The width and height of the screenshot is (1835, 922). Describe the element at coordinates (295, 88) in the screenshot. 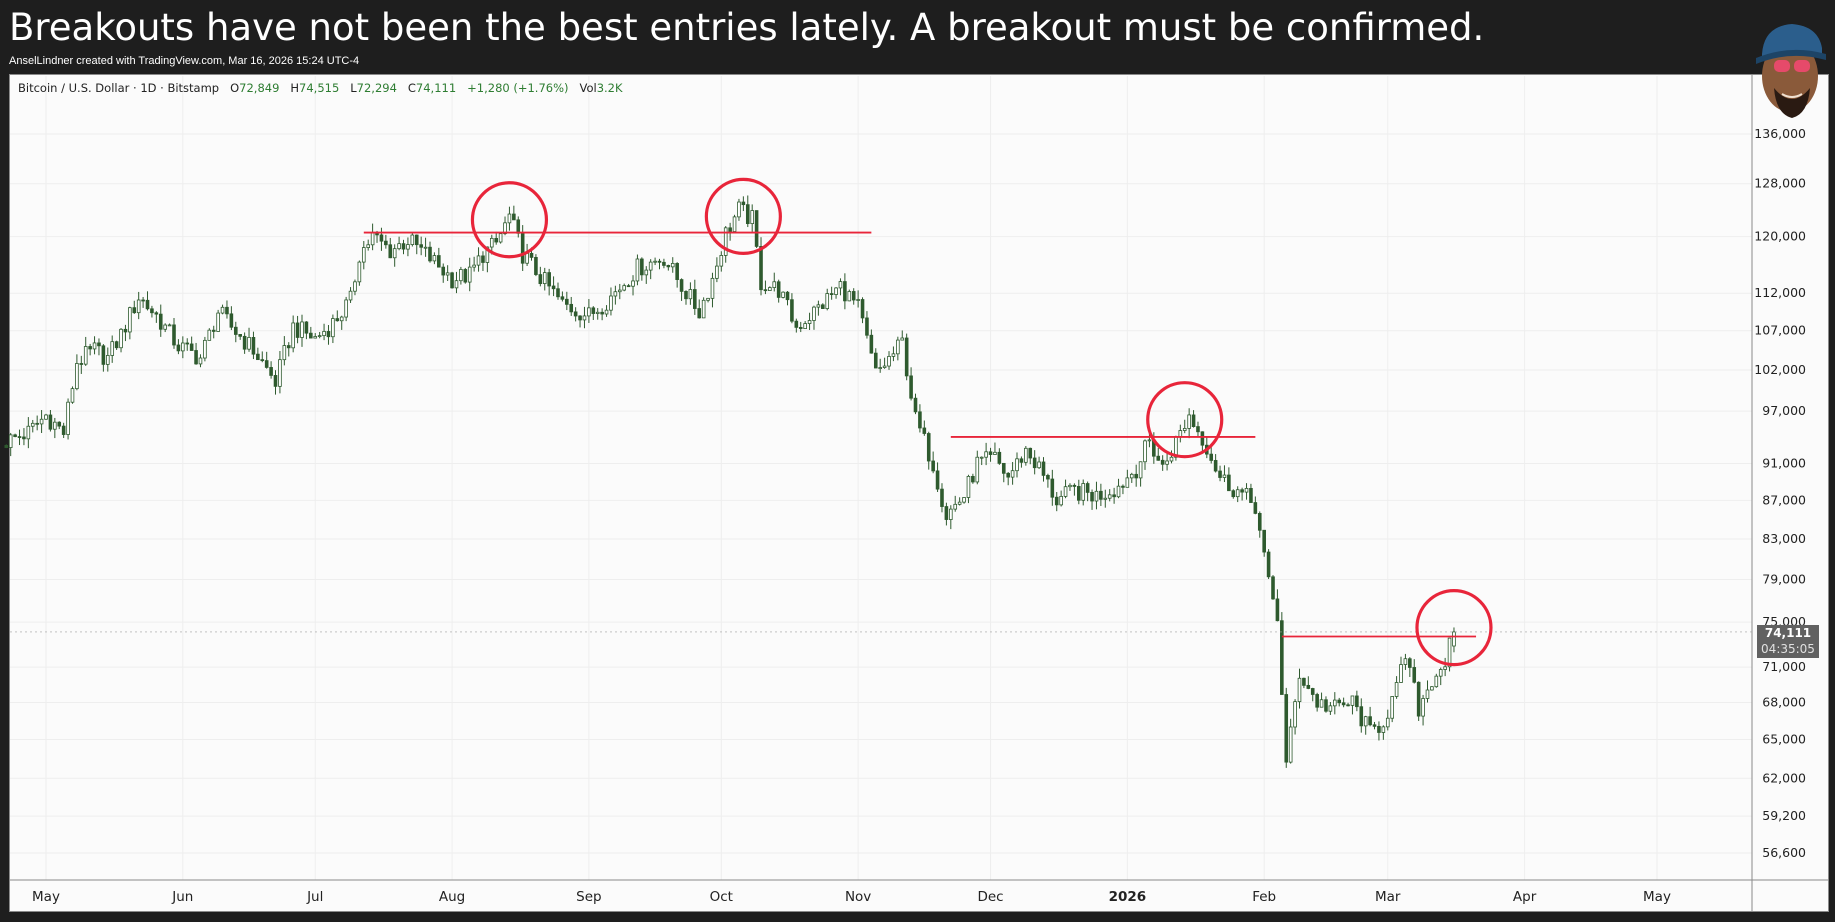

I see `legend-high-label: H` at that location.